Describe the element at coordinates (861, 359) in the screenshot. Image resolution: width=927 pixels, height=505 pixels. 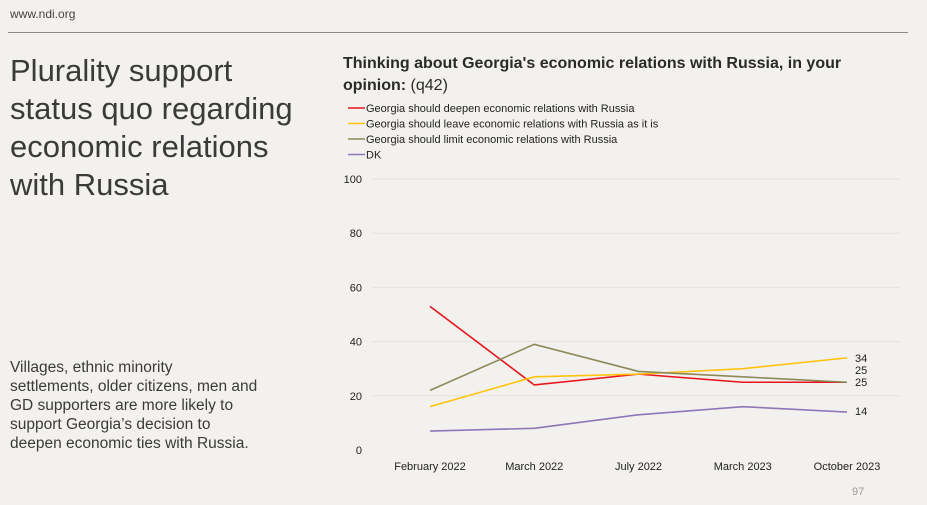
I see `data-label: 34` at that location.